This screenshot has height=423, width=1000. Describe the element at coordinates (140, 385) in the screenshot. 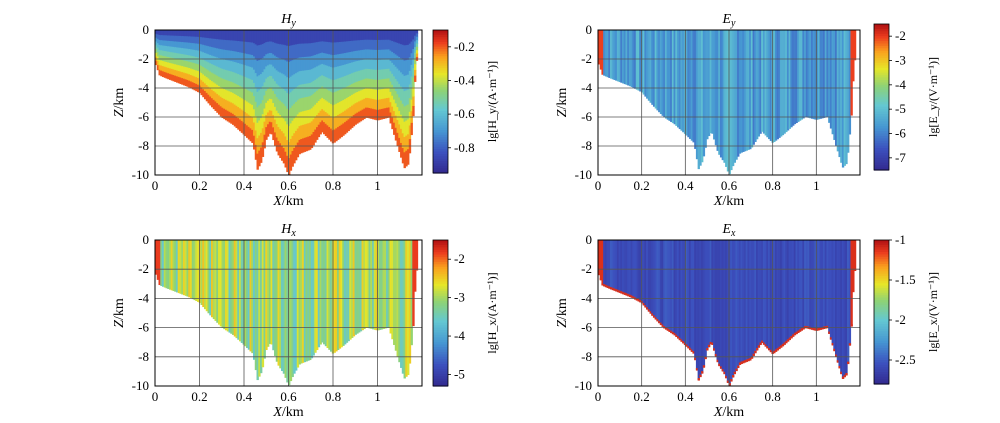

I see `y-tick-label: -10` at that location.